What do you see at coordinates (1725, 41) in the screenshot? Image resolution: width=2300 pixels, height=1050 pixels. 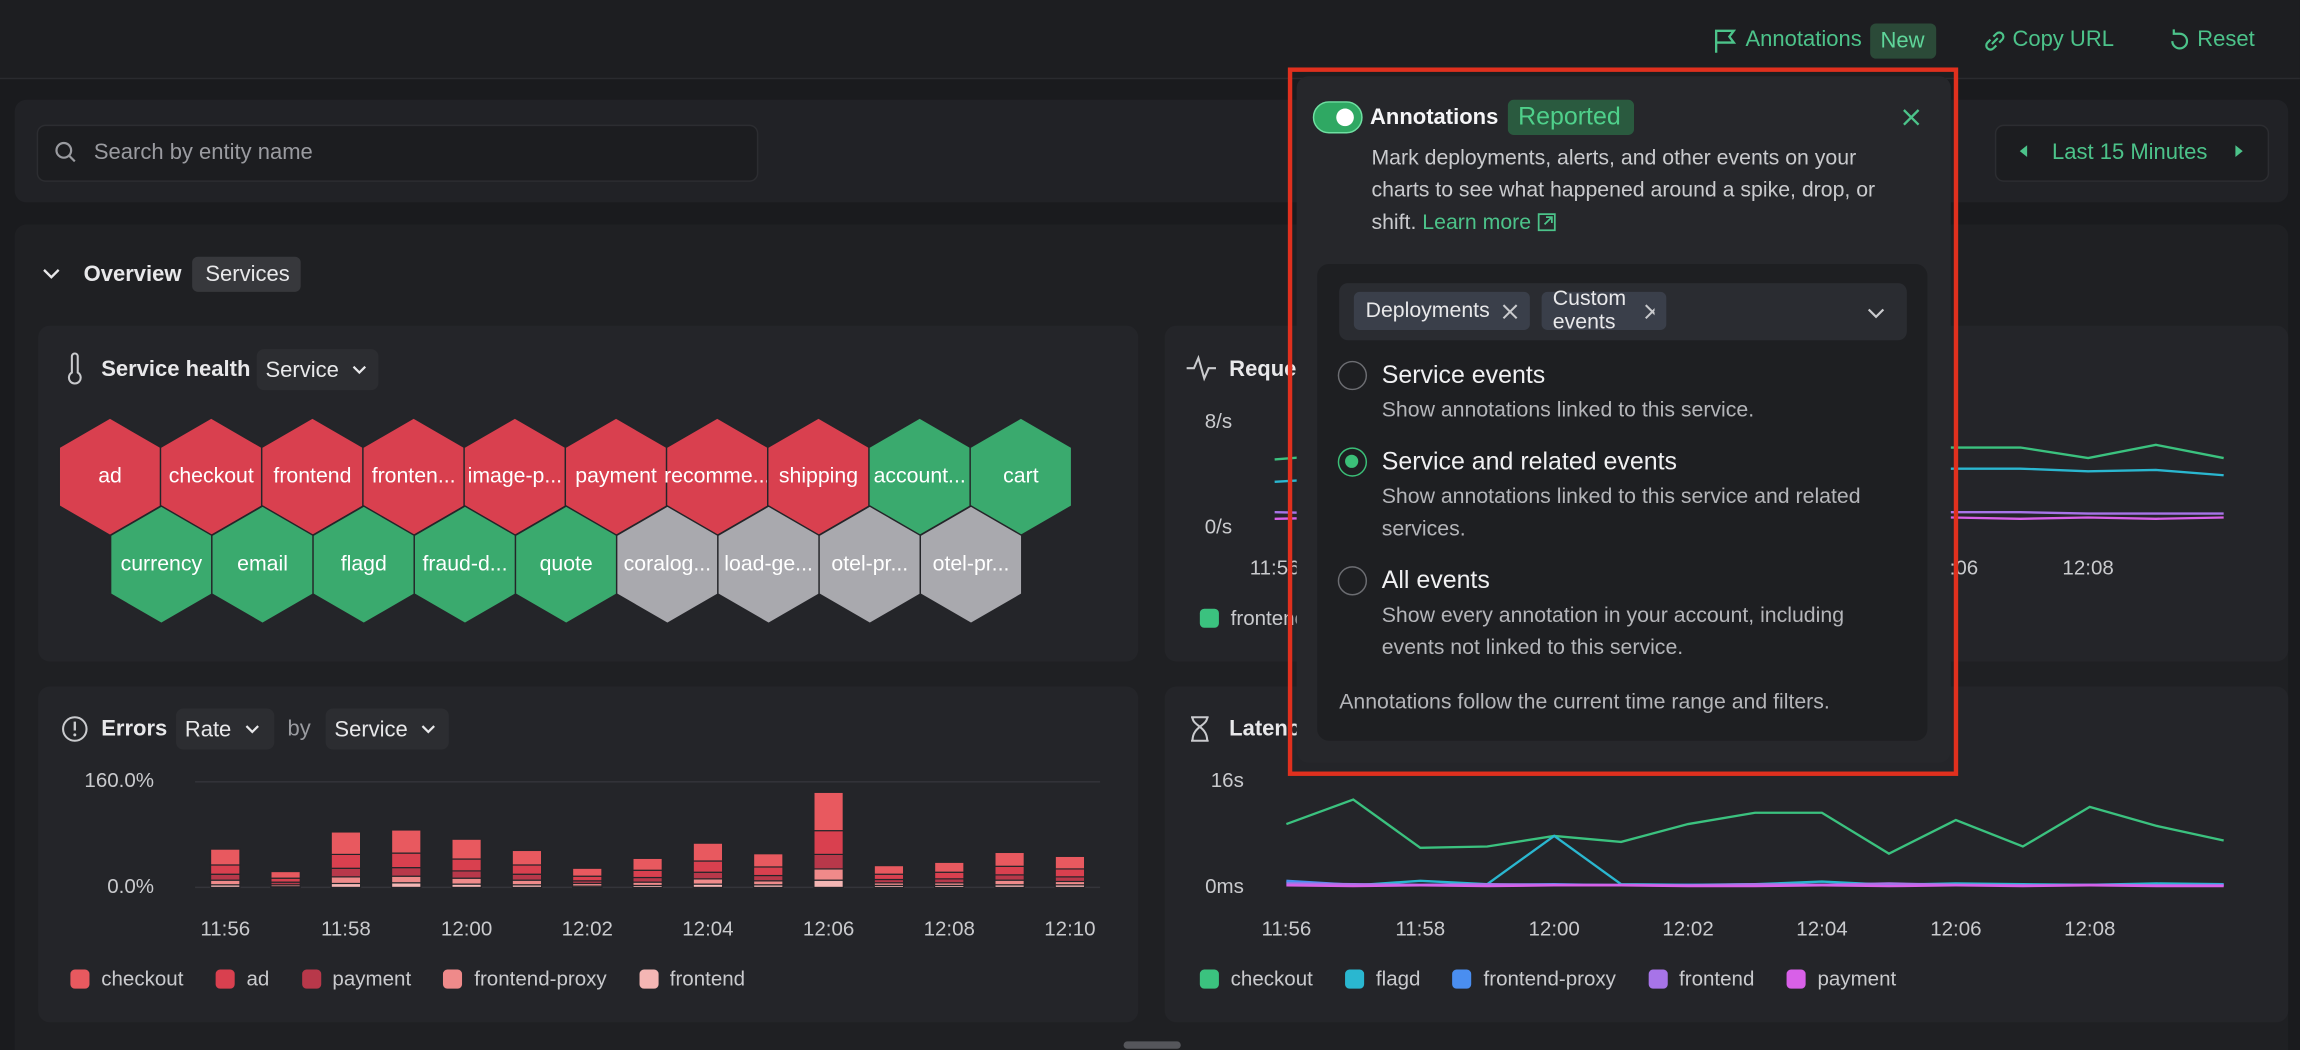 I see `flag-icon` at bounding box center [1725, 41].